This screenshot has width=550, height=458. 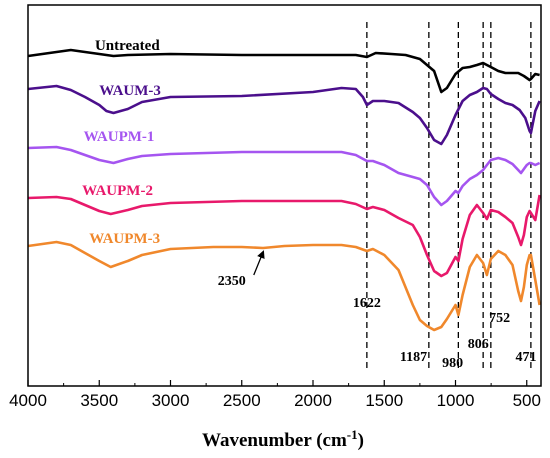 What do you see at coordinates (384, 400) in the screenshot?
I see `x-tick-label: 1500` at bounding box center [384, 400].